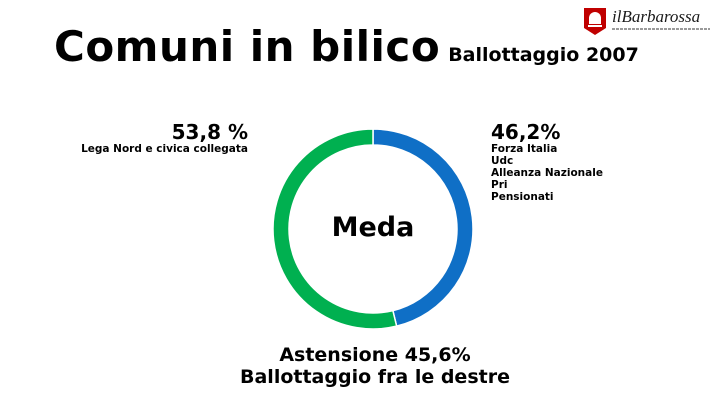 This screenshot has height=405, width=720. I want to click on title-row: Comuni in bilico Ballottaggio 2007, so click(346, 46).